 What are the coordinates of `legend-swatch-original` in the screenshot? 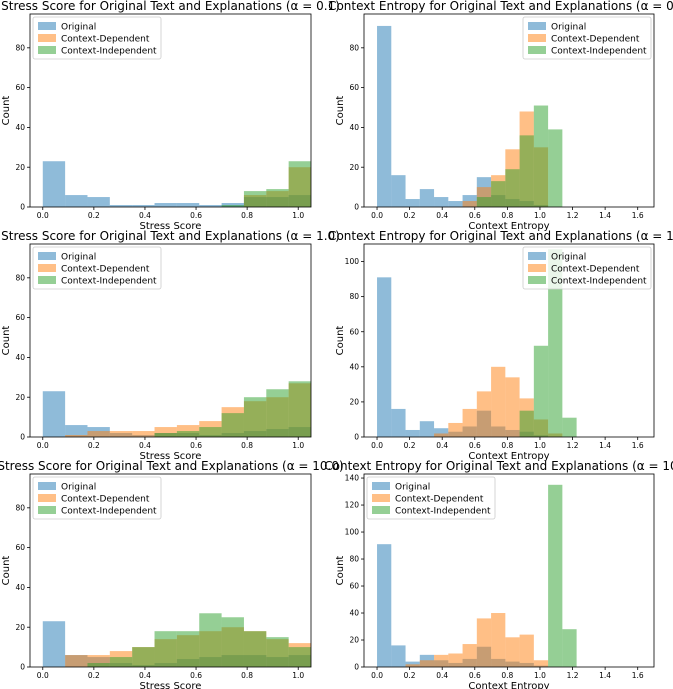 It's located at (537, 256).